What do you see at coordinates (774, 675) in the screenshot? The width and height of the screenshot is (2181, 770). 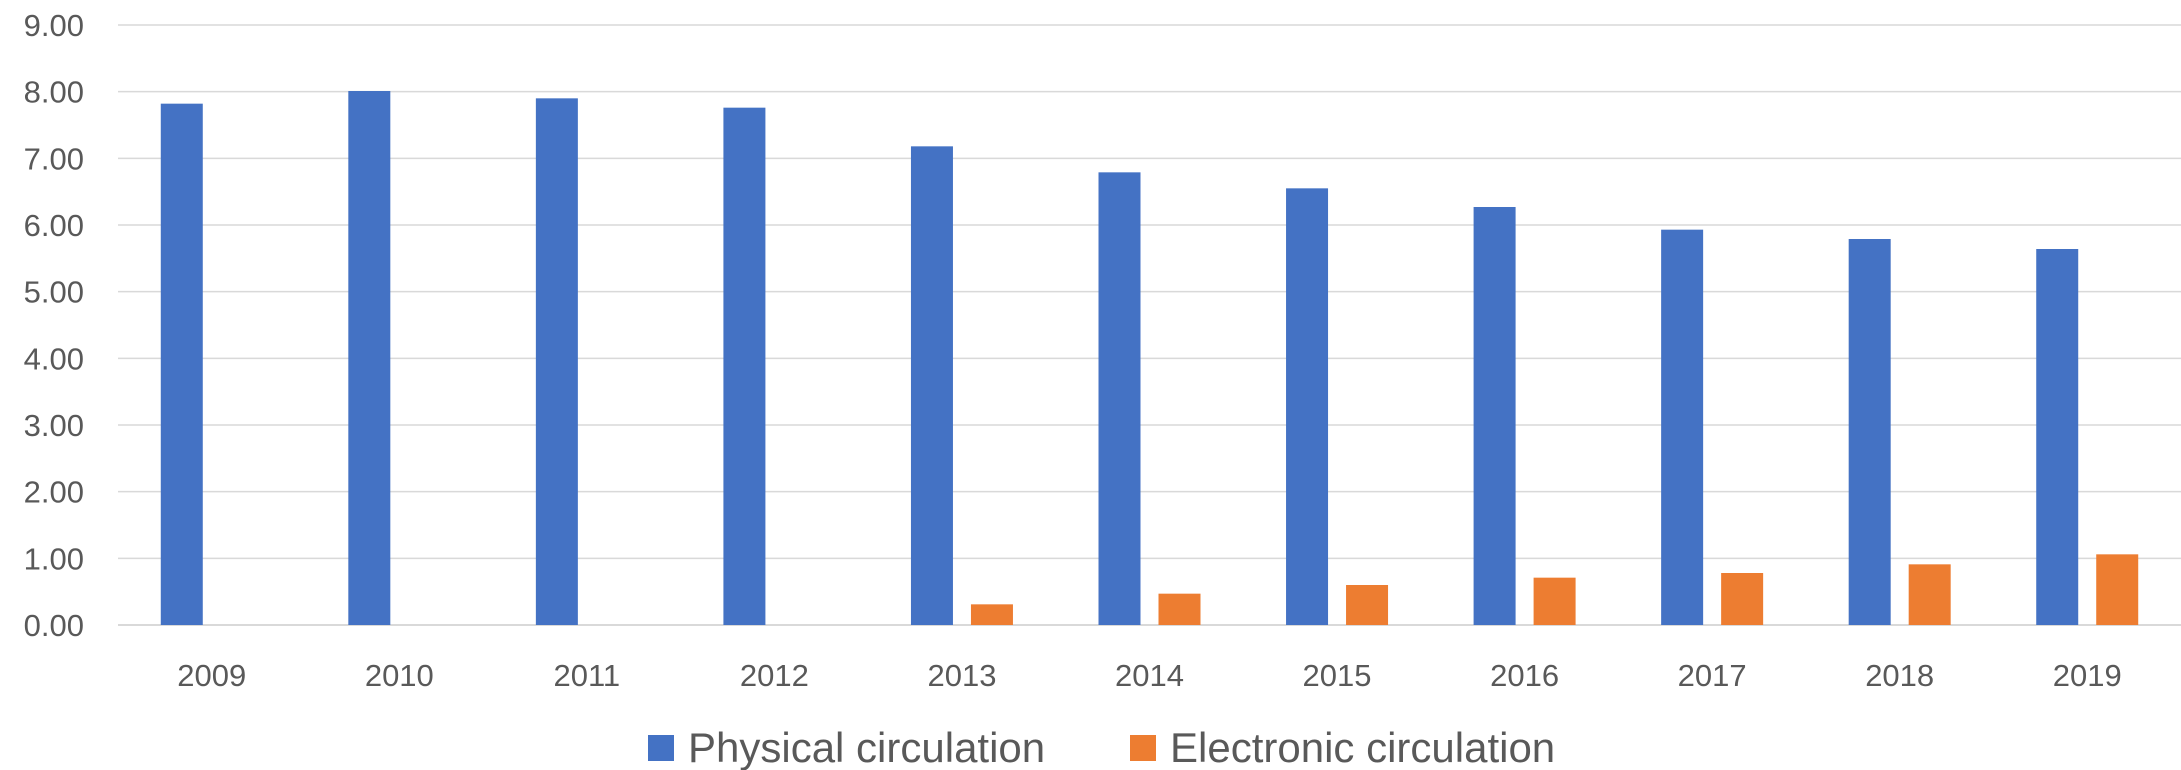 I see `x-tick-label: 2012` at bounding box center [774, 675].